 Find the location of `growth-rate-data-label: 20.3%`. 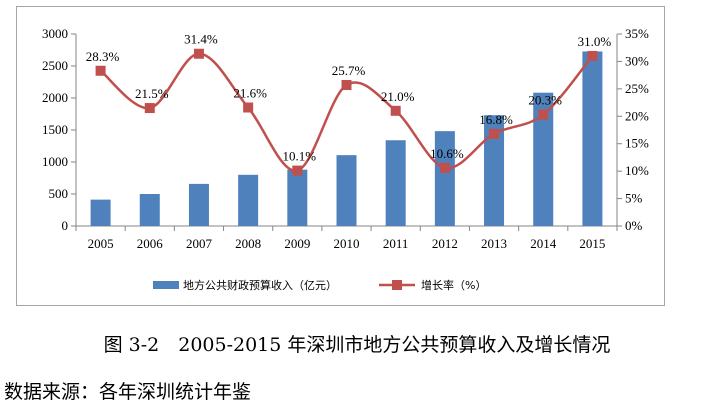

growth-rate-data-label: 20.3% is located at coordinates (545, 100).